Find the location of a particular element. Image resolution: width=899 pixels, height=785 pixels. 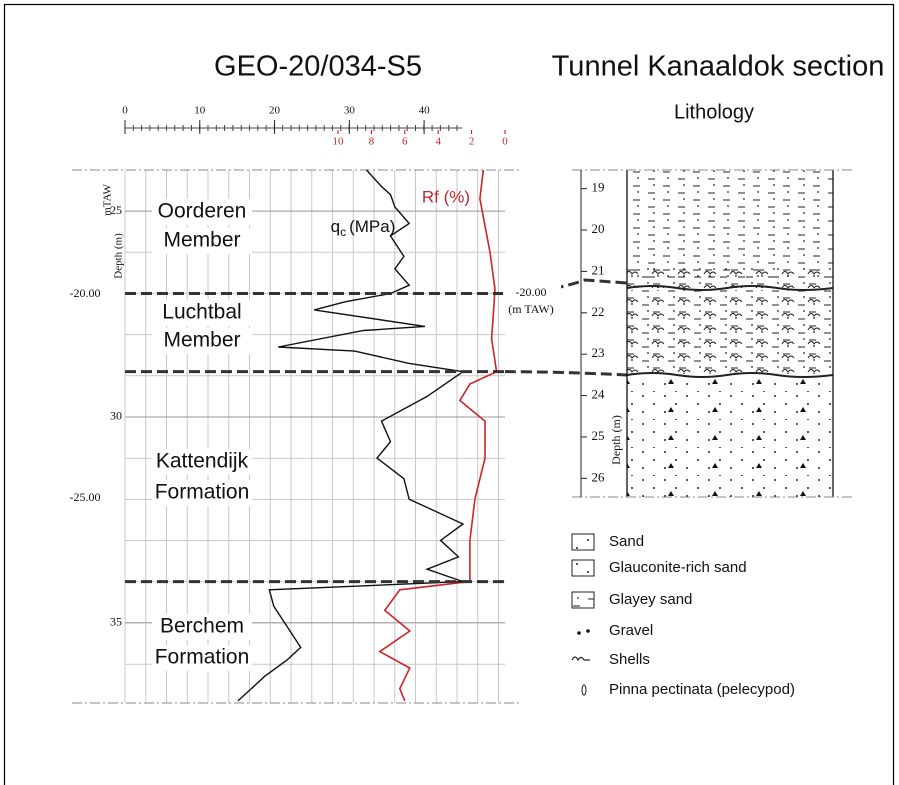

qc-tick-label: 40 is located at coordinates (425, 111).